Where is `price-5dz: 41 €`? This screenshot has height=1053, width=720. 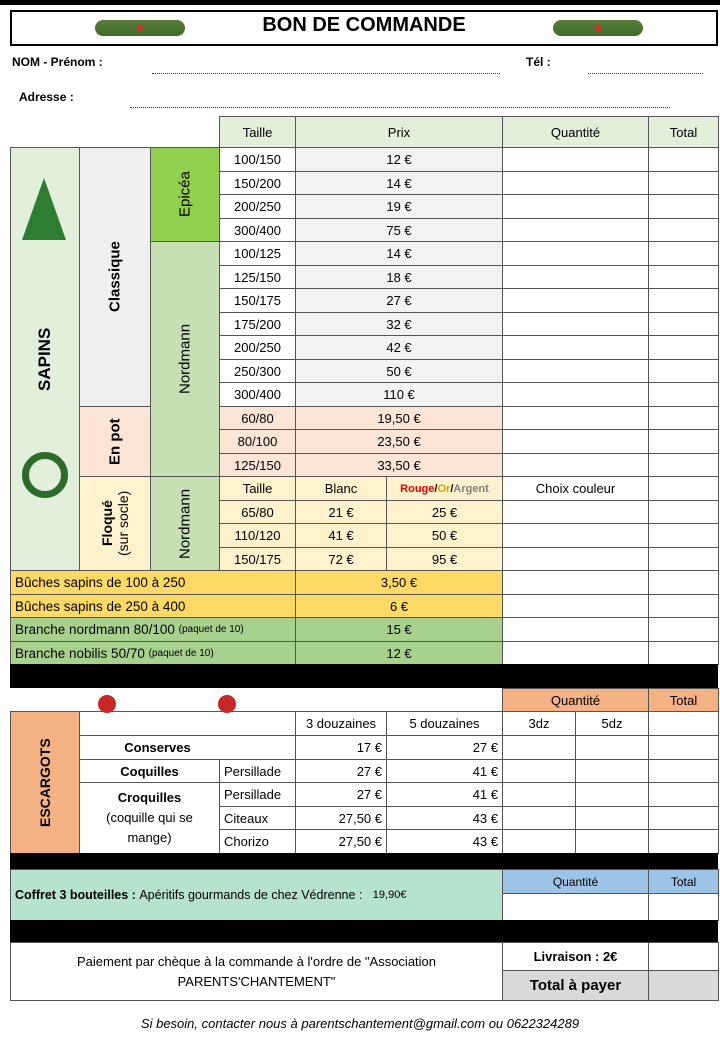 price-5dz: 41 € is located at coordinates (444, 794).